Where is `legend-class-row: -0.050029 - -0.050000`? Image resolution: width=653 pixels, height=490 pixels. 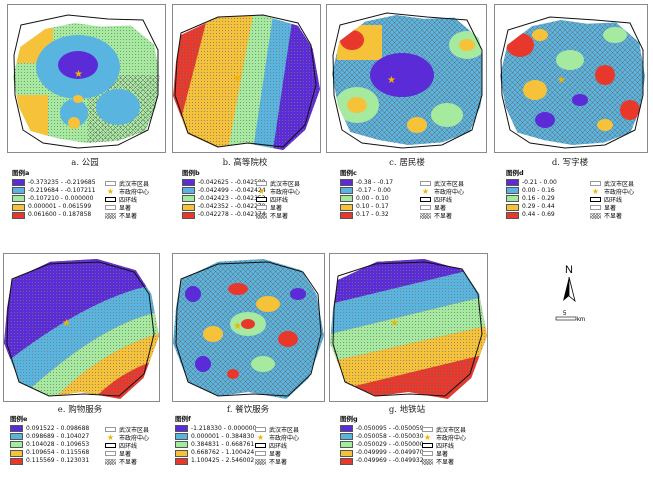 legend-class-row: -0.050029 - -0.050000 is located at coordinates (382, 445).